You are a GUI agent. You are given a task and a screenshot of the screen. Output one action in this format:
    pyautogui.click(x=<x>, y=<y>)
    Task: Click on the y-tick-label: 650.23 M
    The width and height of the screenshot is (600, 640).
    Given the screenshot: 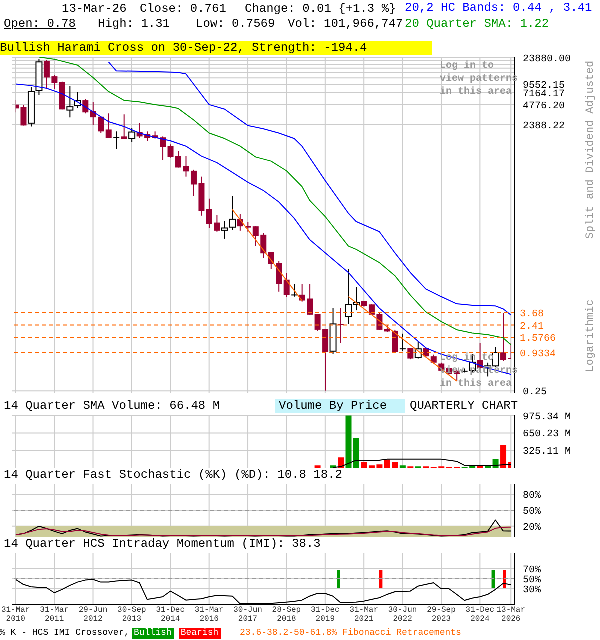 What is the action you would take?
    pyautogui.click(x=547, y=435)
    